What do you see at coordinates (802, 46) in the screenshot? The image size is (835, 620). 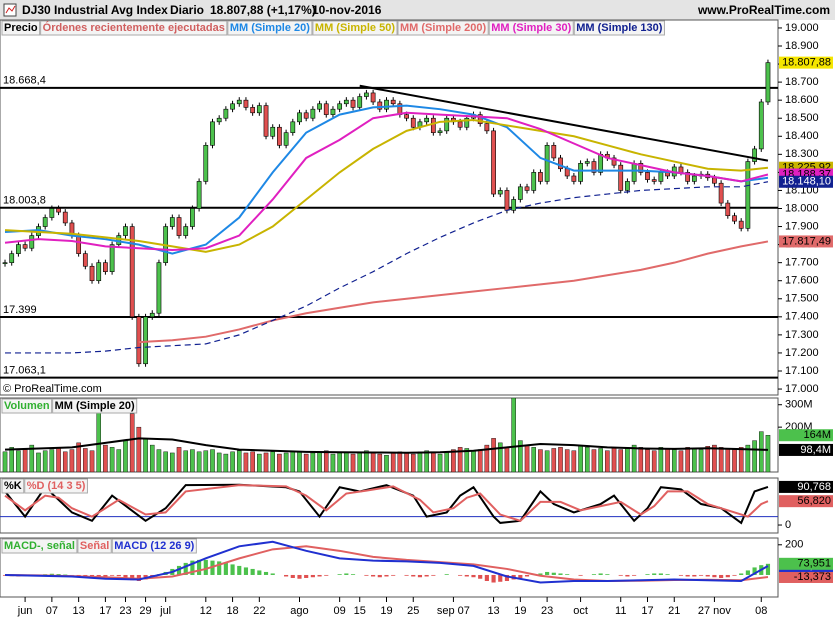 I see `y-tick-label: 18.900` at bounding box center [802, 46].